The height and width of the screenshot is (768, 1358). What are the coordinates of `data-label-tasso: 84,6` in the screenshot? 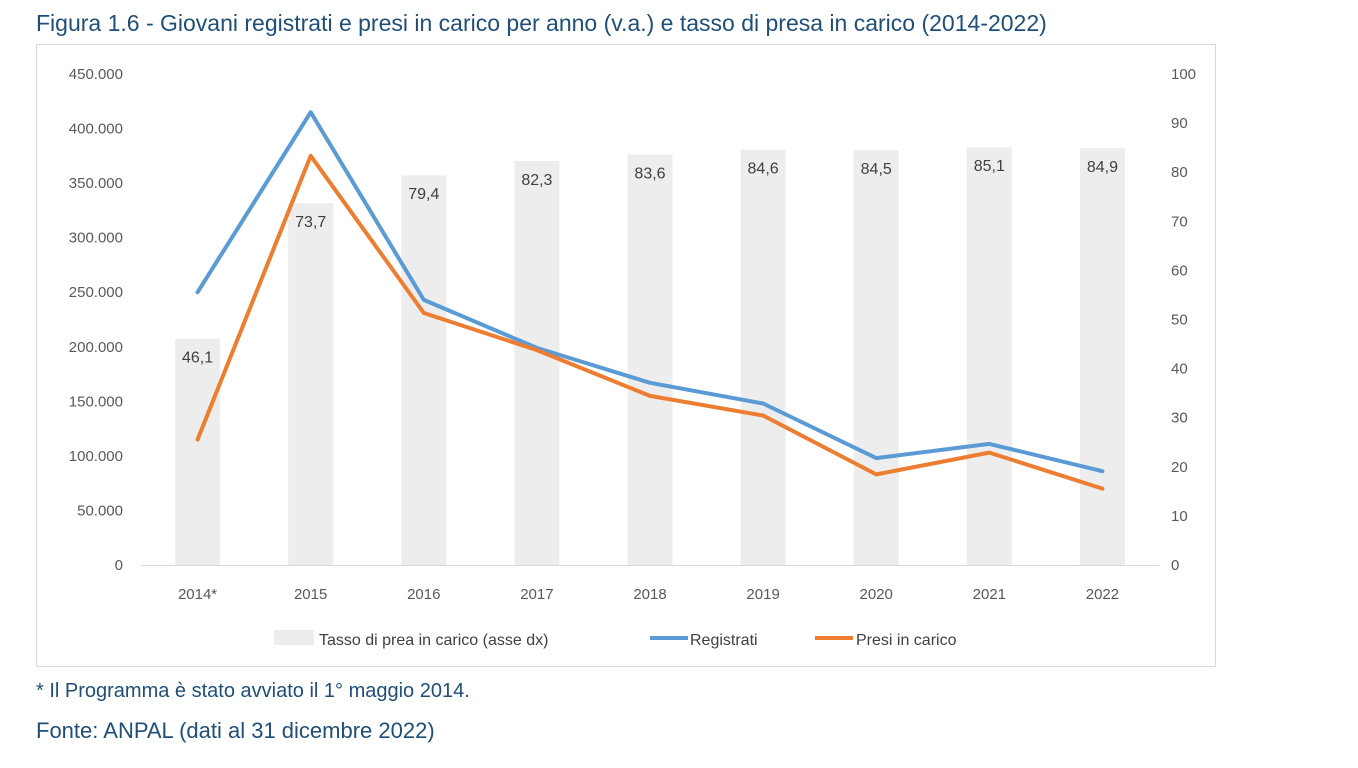 It's located at (763, 169).